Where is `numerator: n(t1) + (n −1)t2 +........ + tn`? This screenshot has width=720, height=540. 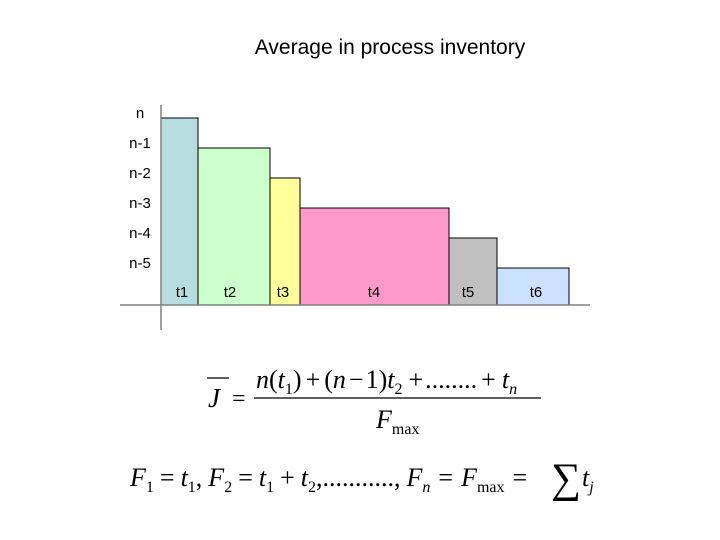 numerator: n(t1) + (n −1)t2 +........ + tn is located at coordinates (386, 381).